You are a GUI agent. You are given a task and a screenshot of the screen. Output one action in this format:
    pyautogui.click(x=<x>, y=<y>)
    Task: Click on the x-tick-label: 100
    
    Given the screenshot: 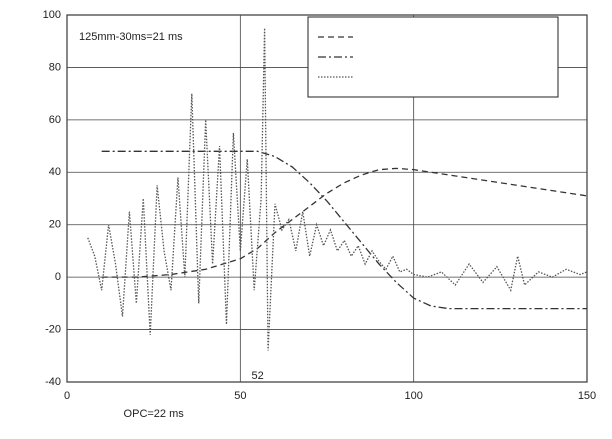 What is the action you would take?
    pyautogui.click(x=413, y=396)
    